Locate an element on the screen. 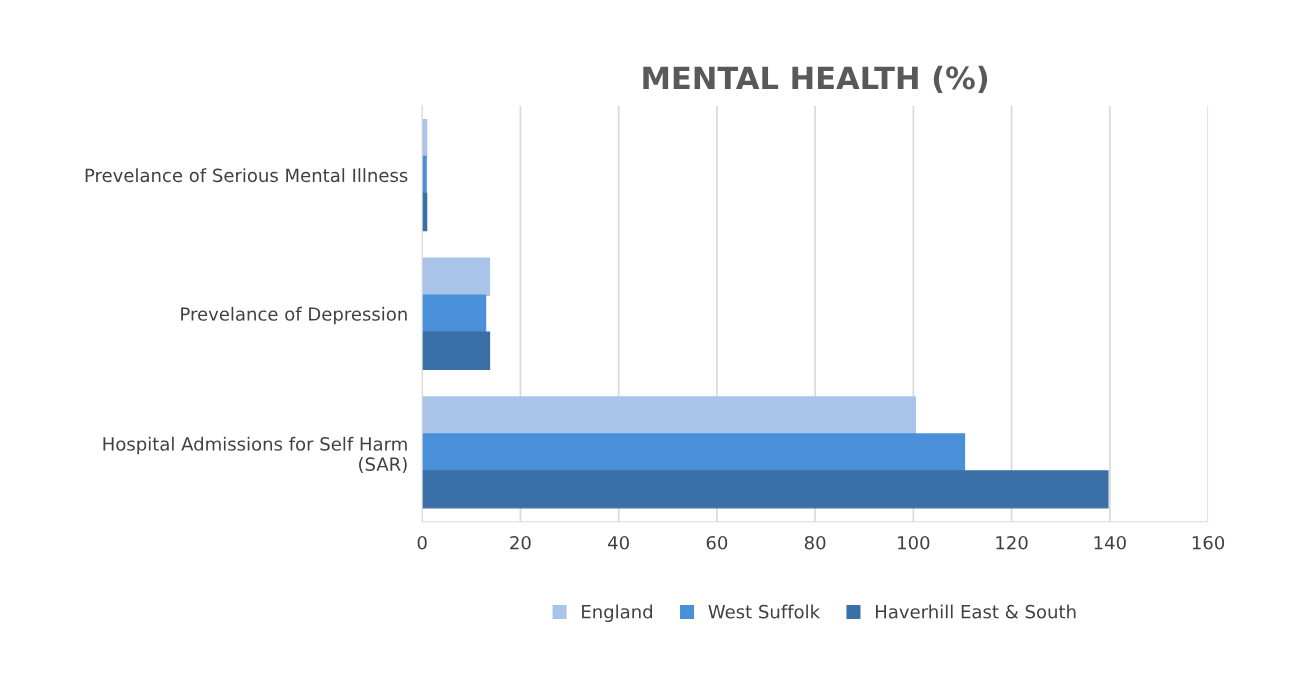 This screenshot has width=1299, height=682. x-tick-label: 160 is located at coordinates (1208, 542).